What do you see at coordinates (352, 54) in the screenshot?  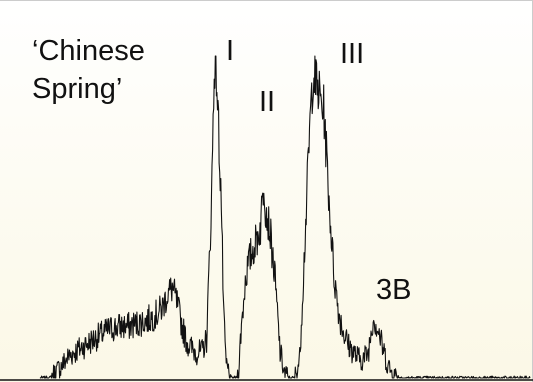 I see `peak-label-3: III` at bounding box center [352, 54].